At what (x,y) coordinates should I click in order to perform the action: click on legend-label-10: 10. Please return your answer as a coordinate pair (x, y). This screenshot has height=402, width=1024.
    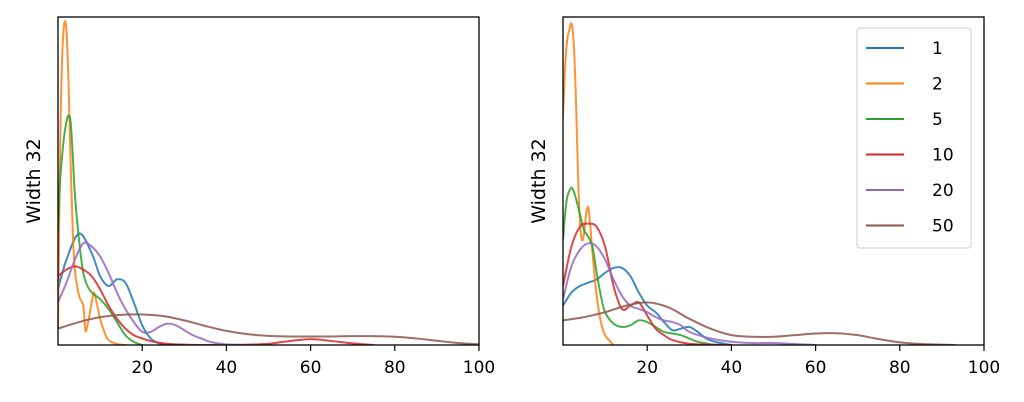
    Looking at the image, I should click on (943, 156).